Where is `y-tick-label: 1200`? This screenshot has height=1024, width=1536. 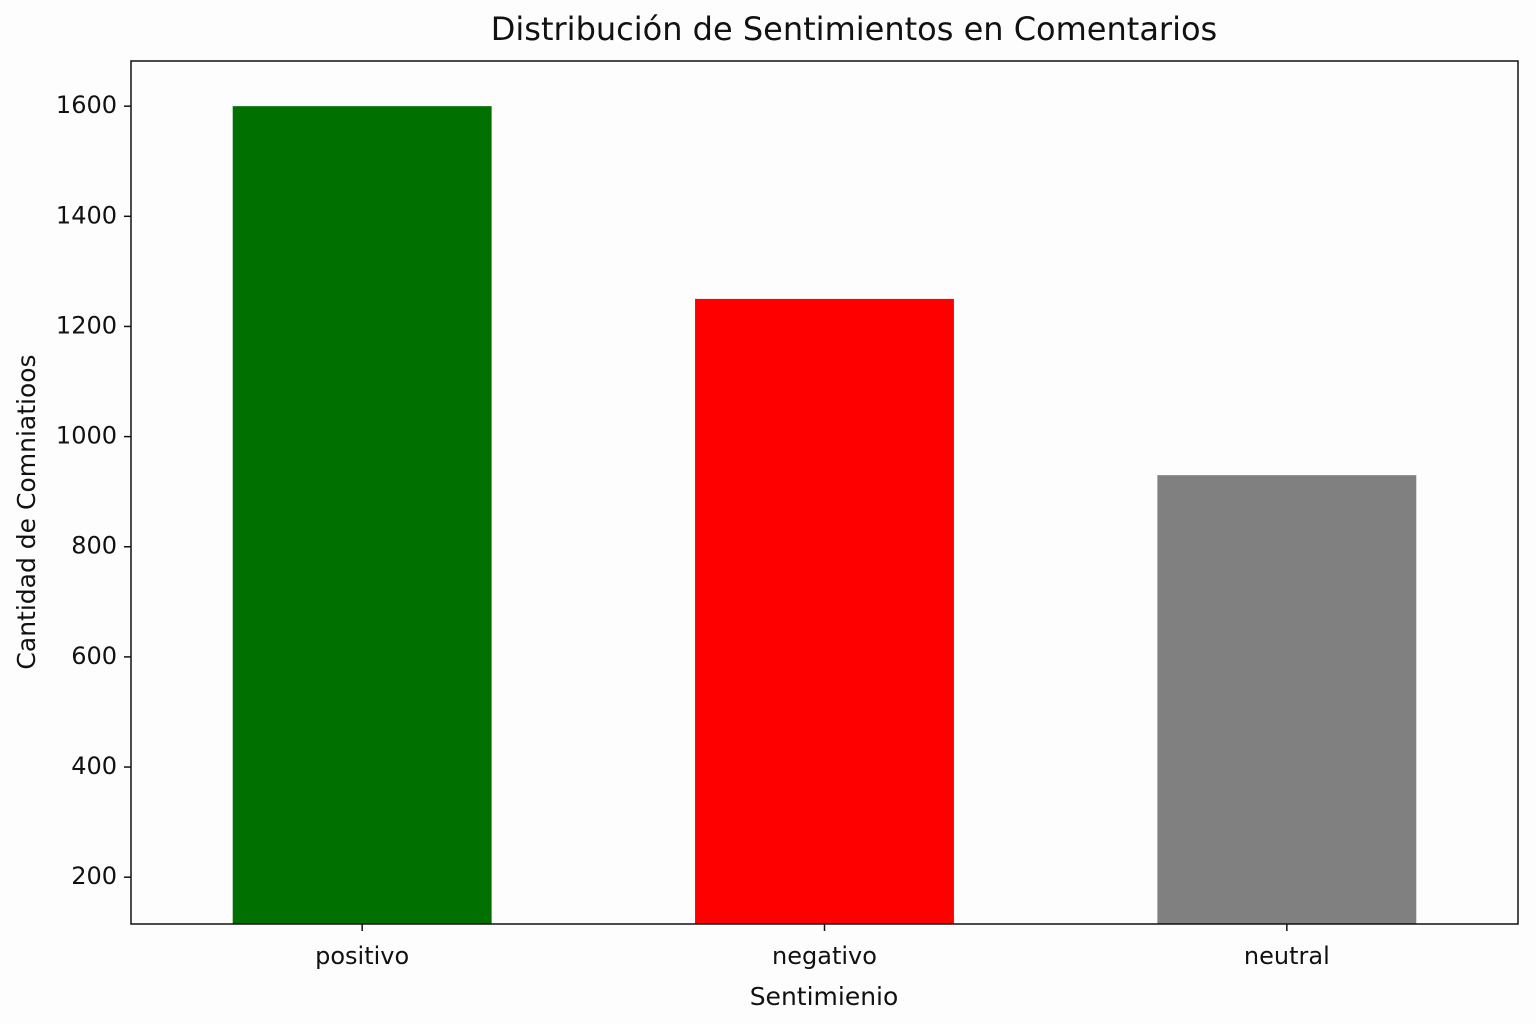 y-tick-label: 1200 is located at coordinates (86, 325).